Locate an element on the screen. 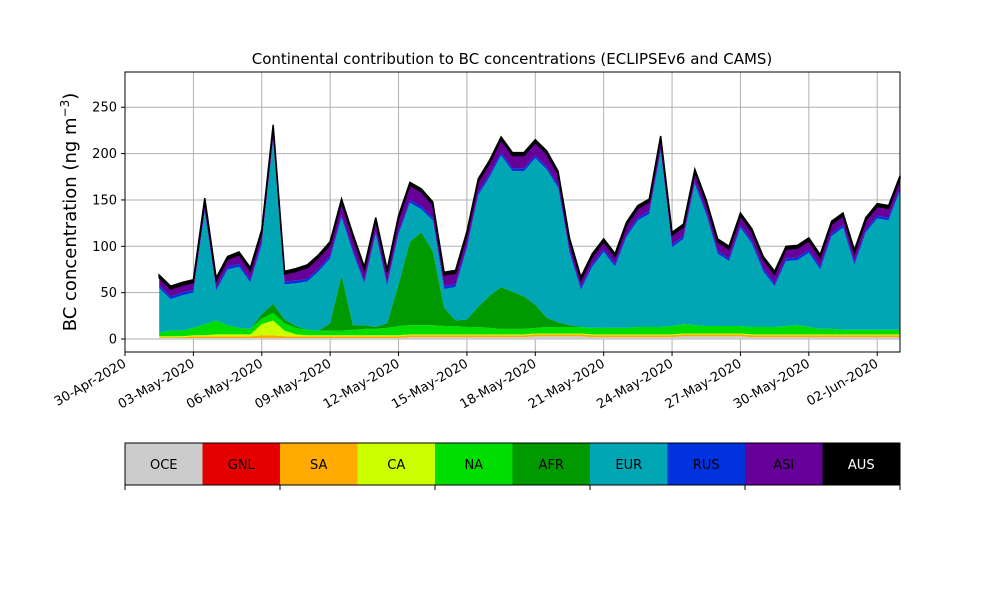  legend-label-na: NA is located at coordinates (473, 465).